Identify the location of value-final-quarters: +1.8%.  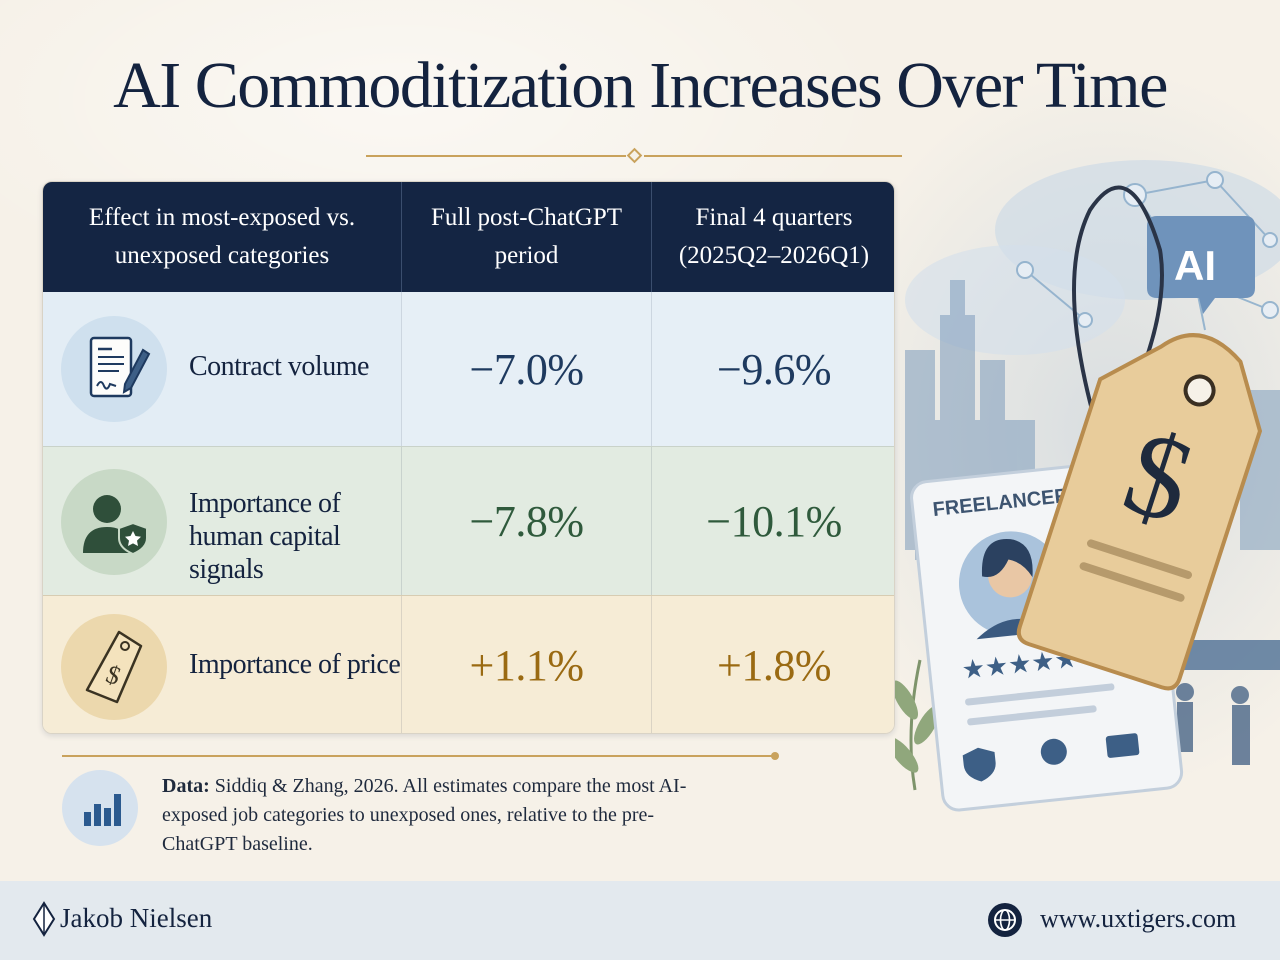
(774, 665).